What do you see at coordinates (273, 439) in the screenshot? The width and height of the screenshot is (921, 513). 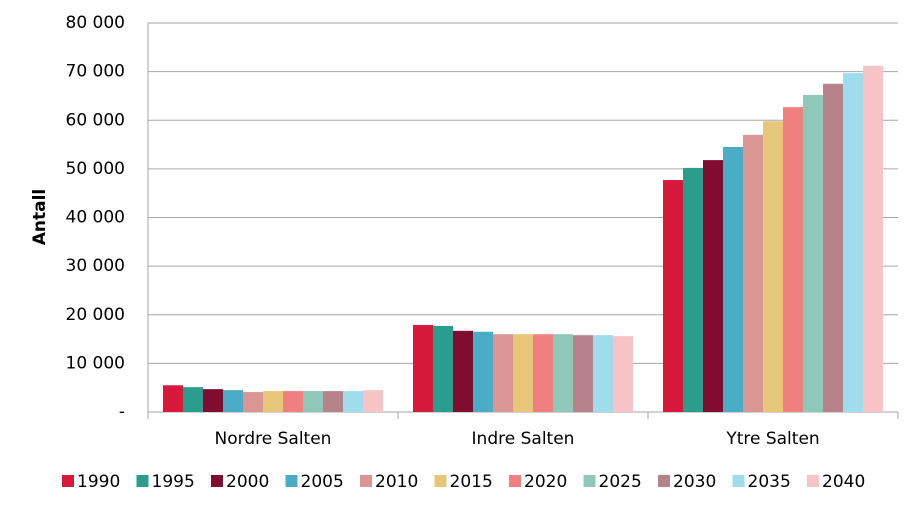 I see `x-tick-label: Nordre Salten` at bounding box center [273, 439].